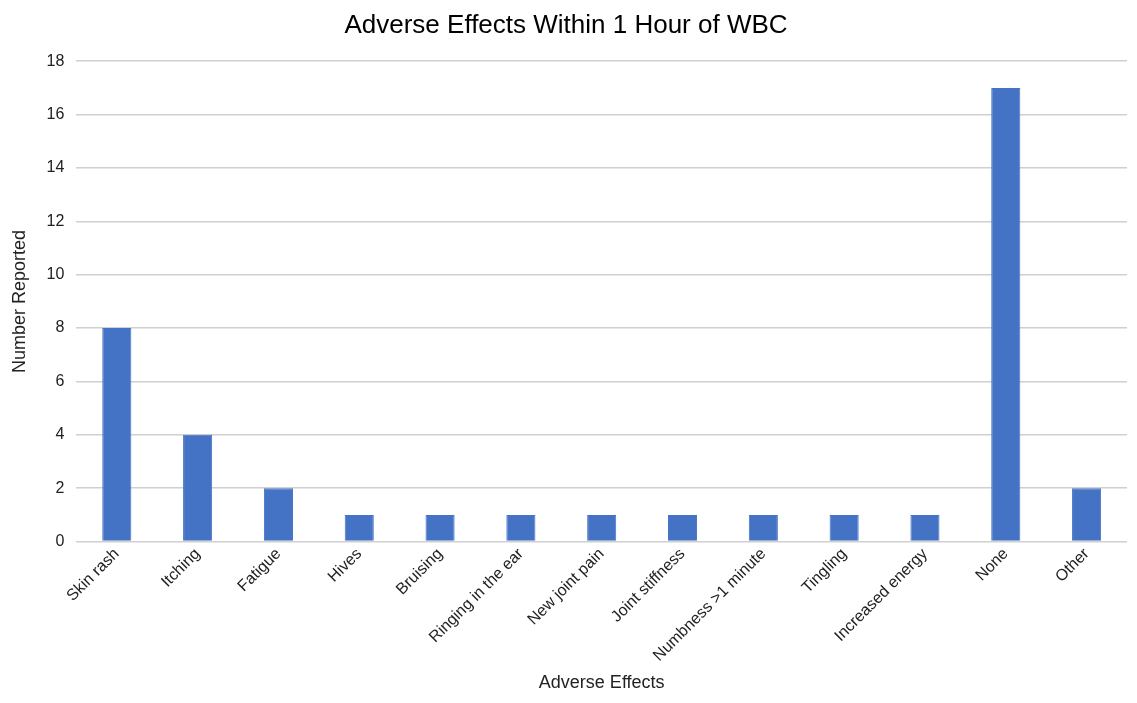  I want to click on y-tick-label: 4, so click(60, 434).